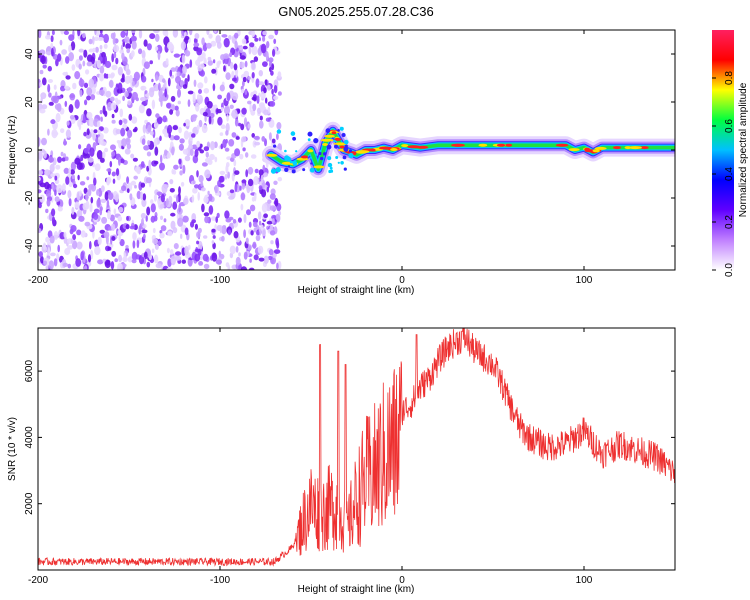 The image size is (750, 600). What do you see at coordinates (29, 150) in the screenshot?
I see `y-tick-label: 0` at bounding box center [29, 150].